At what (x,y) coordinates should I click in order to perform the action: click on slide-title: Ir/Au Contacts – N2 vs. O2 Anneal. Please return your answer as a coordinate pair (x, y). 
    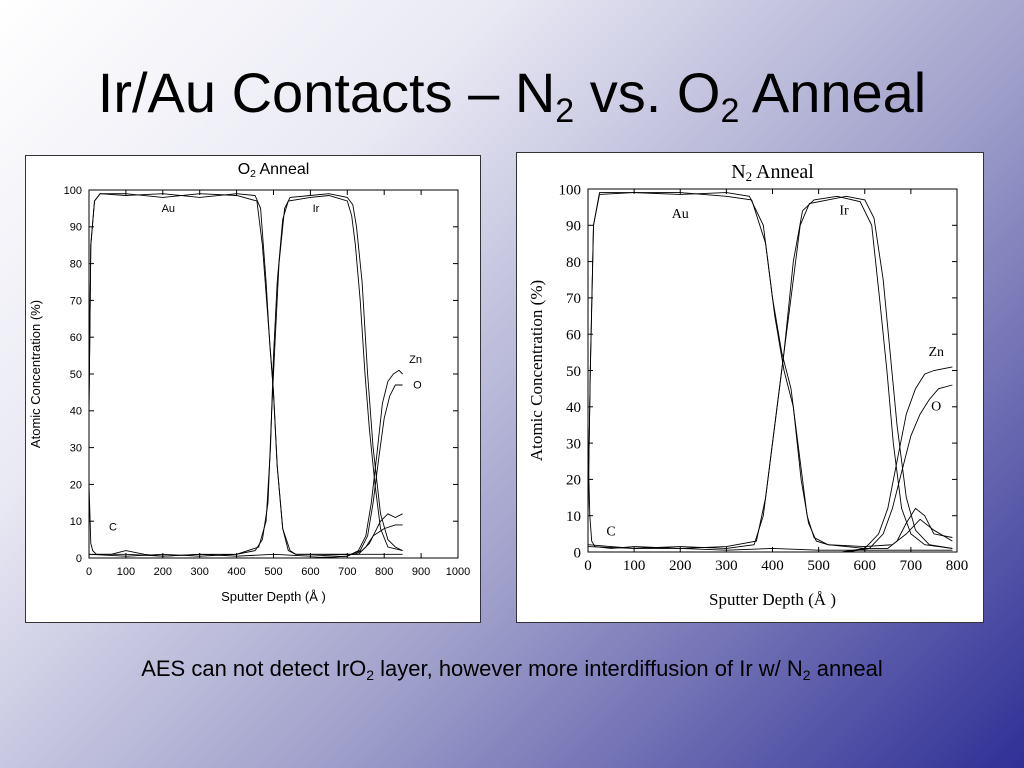
    Looking at the image, I should click on (512, 93).